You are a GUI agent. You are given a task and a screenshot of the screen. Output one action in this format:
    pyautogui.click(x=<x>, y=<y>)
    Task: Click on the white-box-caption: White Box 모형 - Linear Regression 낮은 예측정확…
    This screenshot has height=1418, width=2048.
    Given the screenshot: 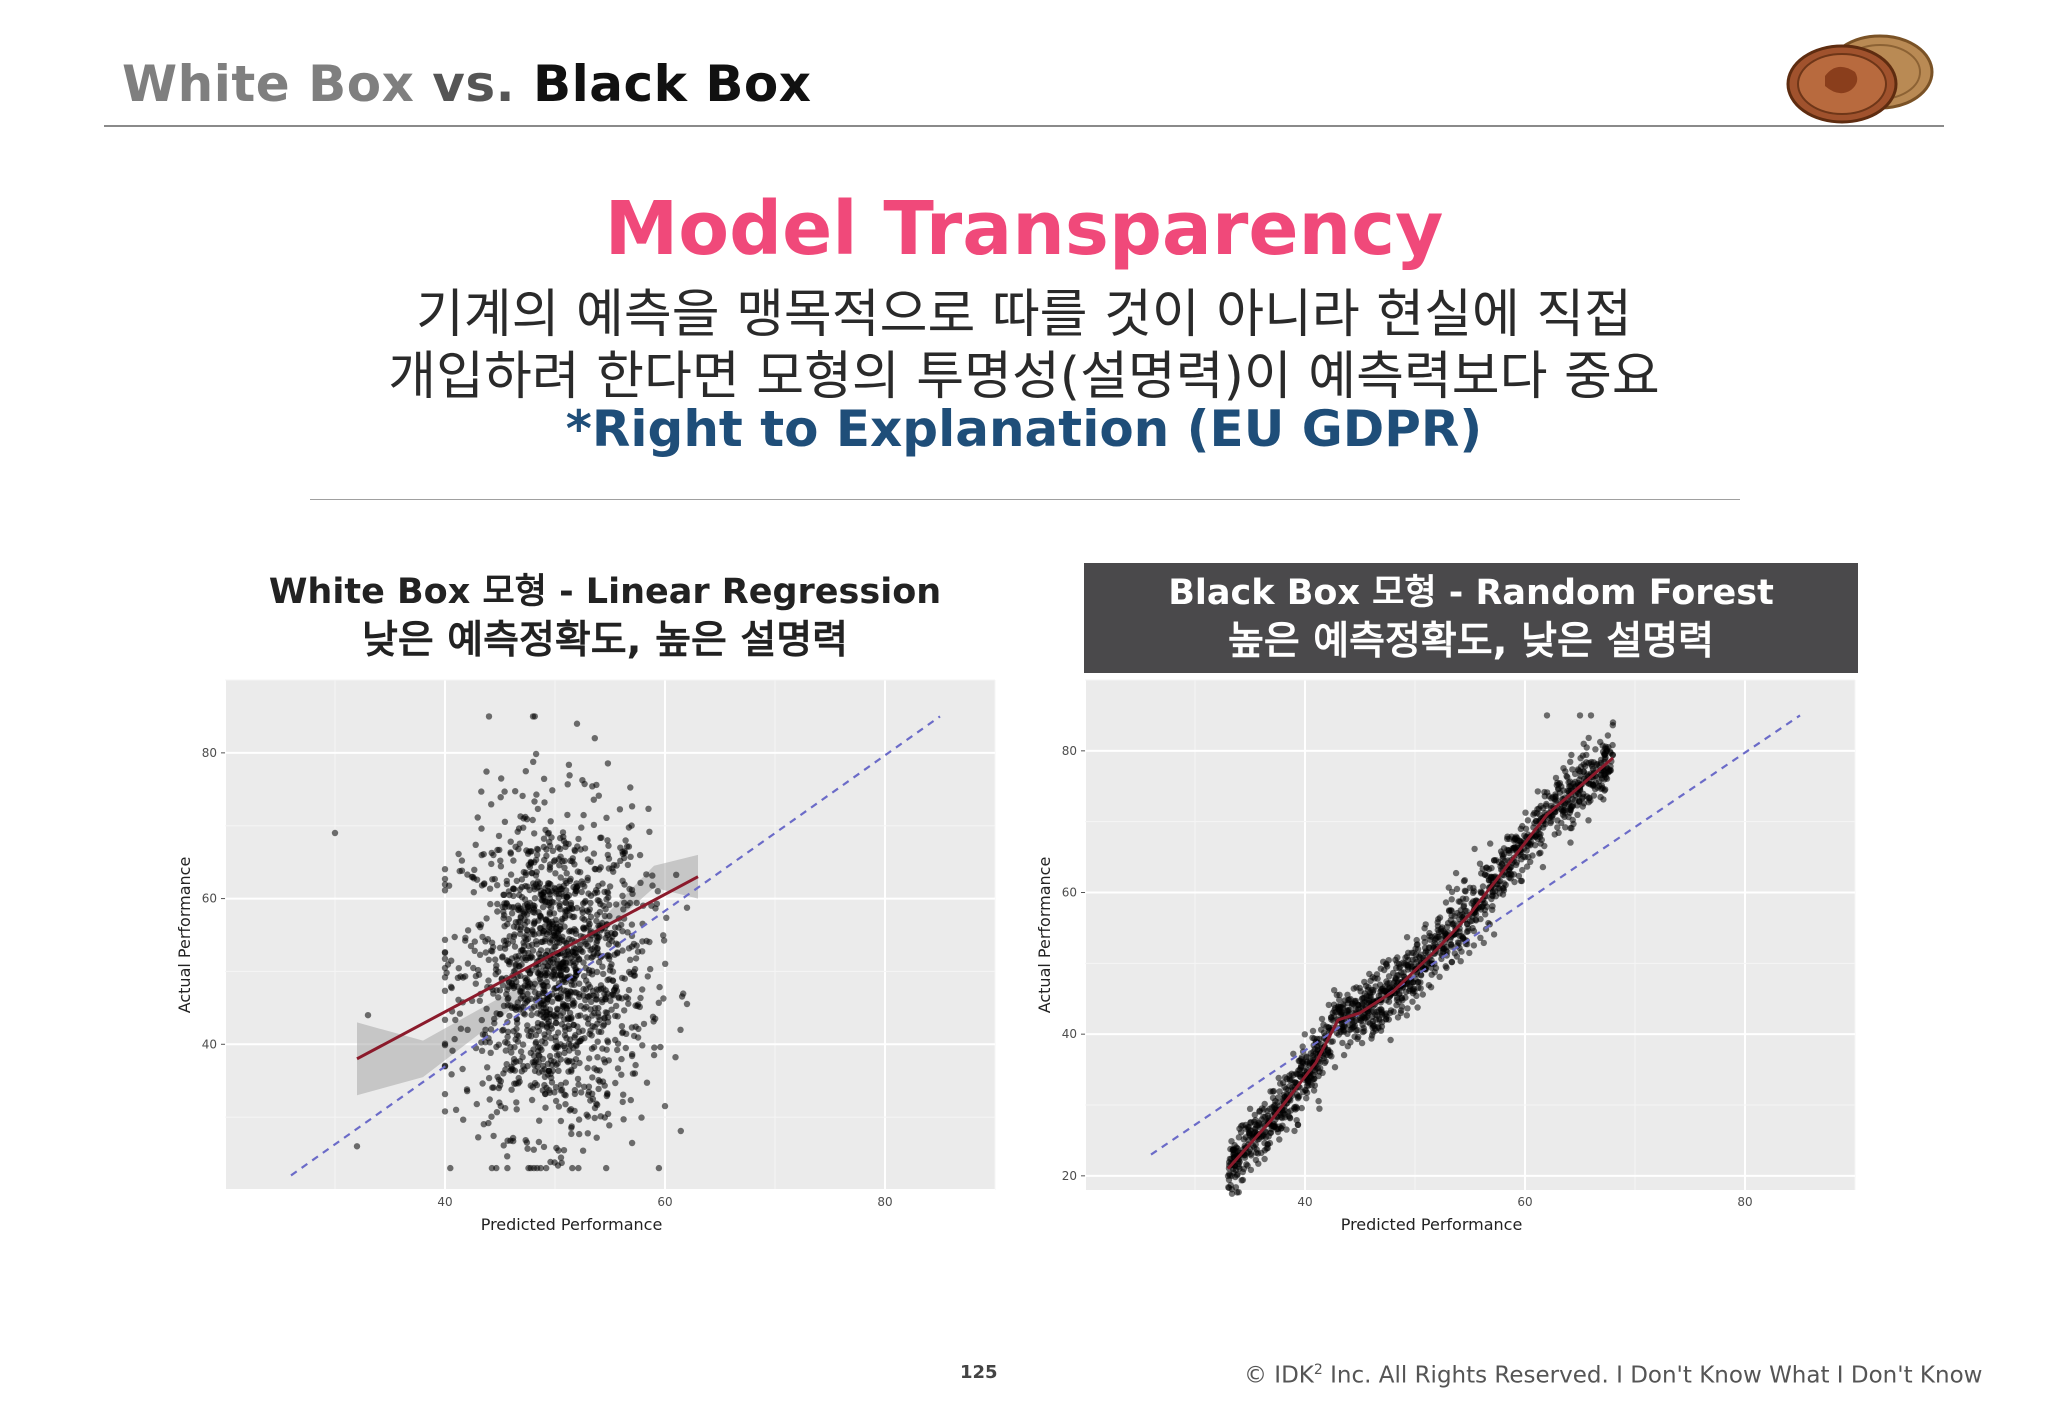 What is the action you would take?
    pyautogui.click(x=605, y=617)
    